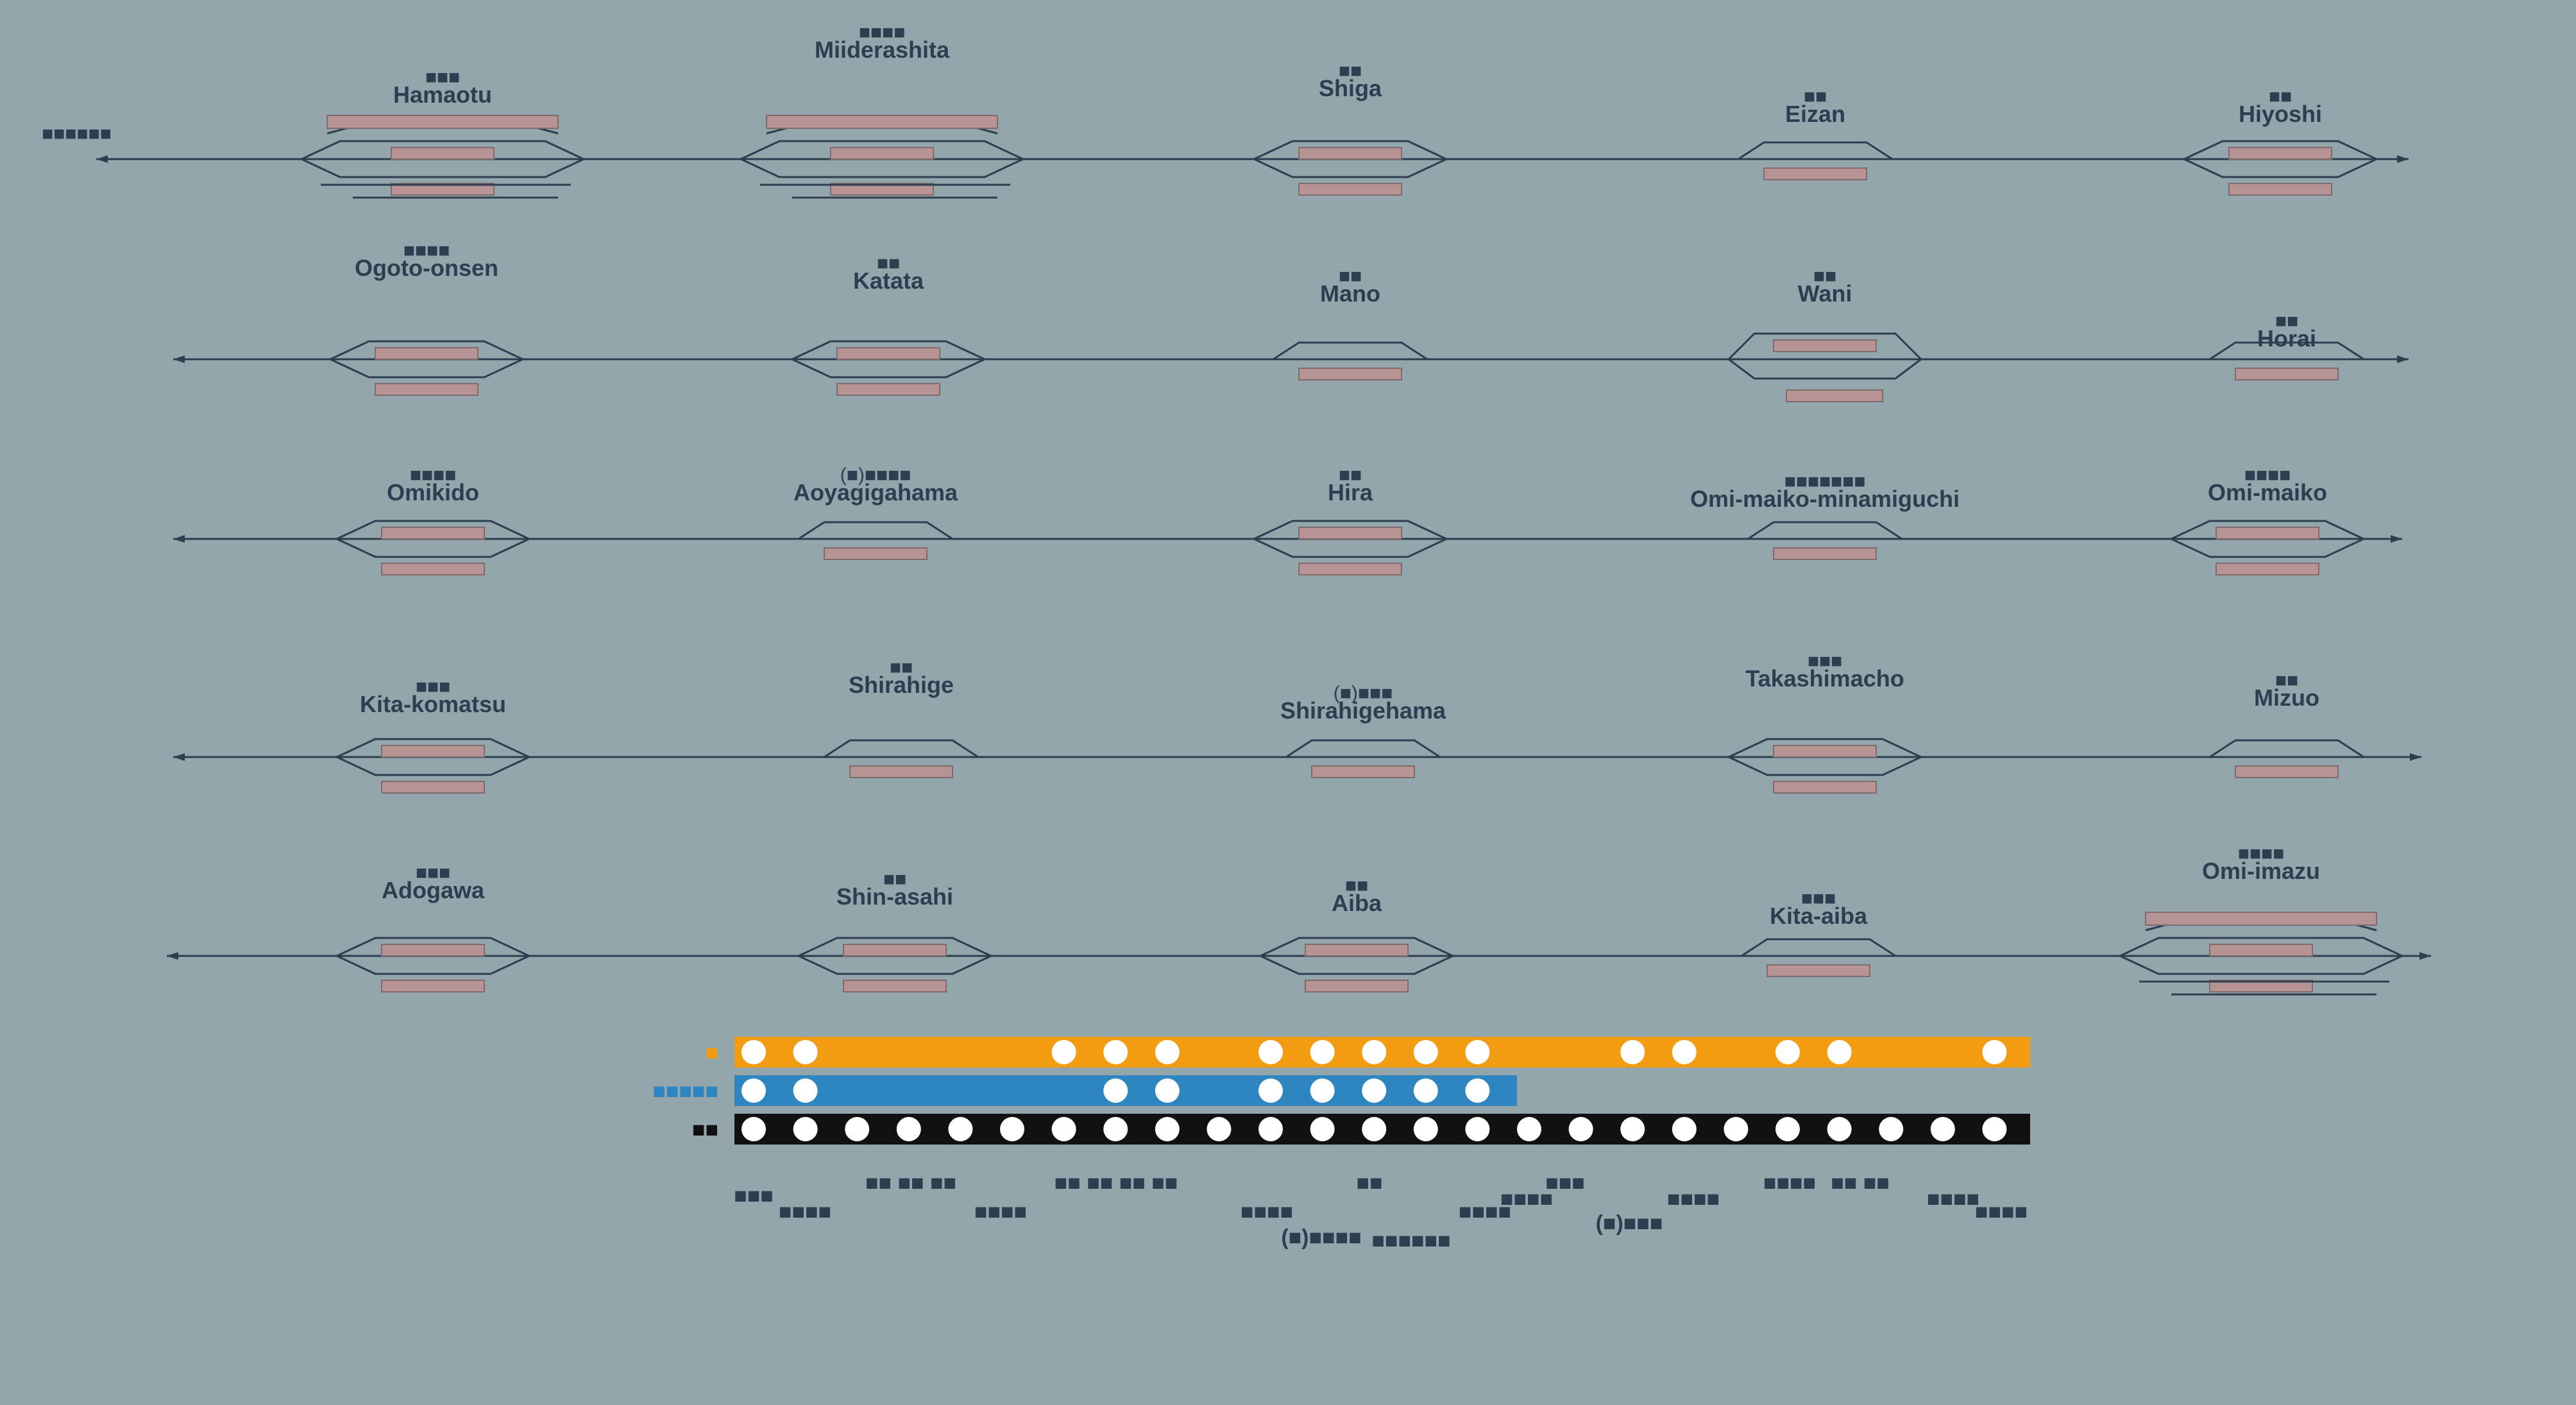  I want to click on stop-name-label: ■■■■■■, so click(1410, 1241).